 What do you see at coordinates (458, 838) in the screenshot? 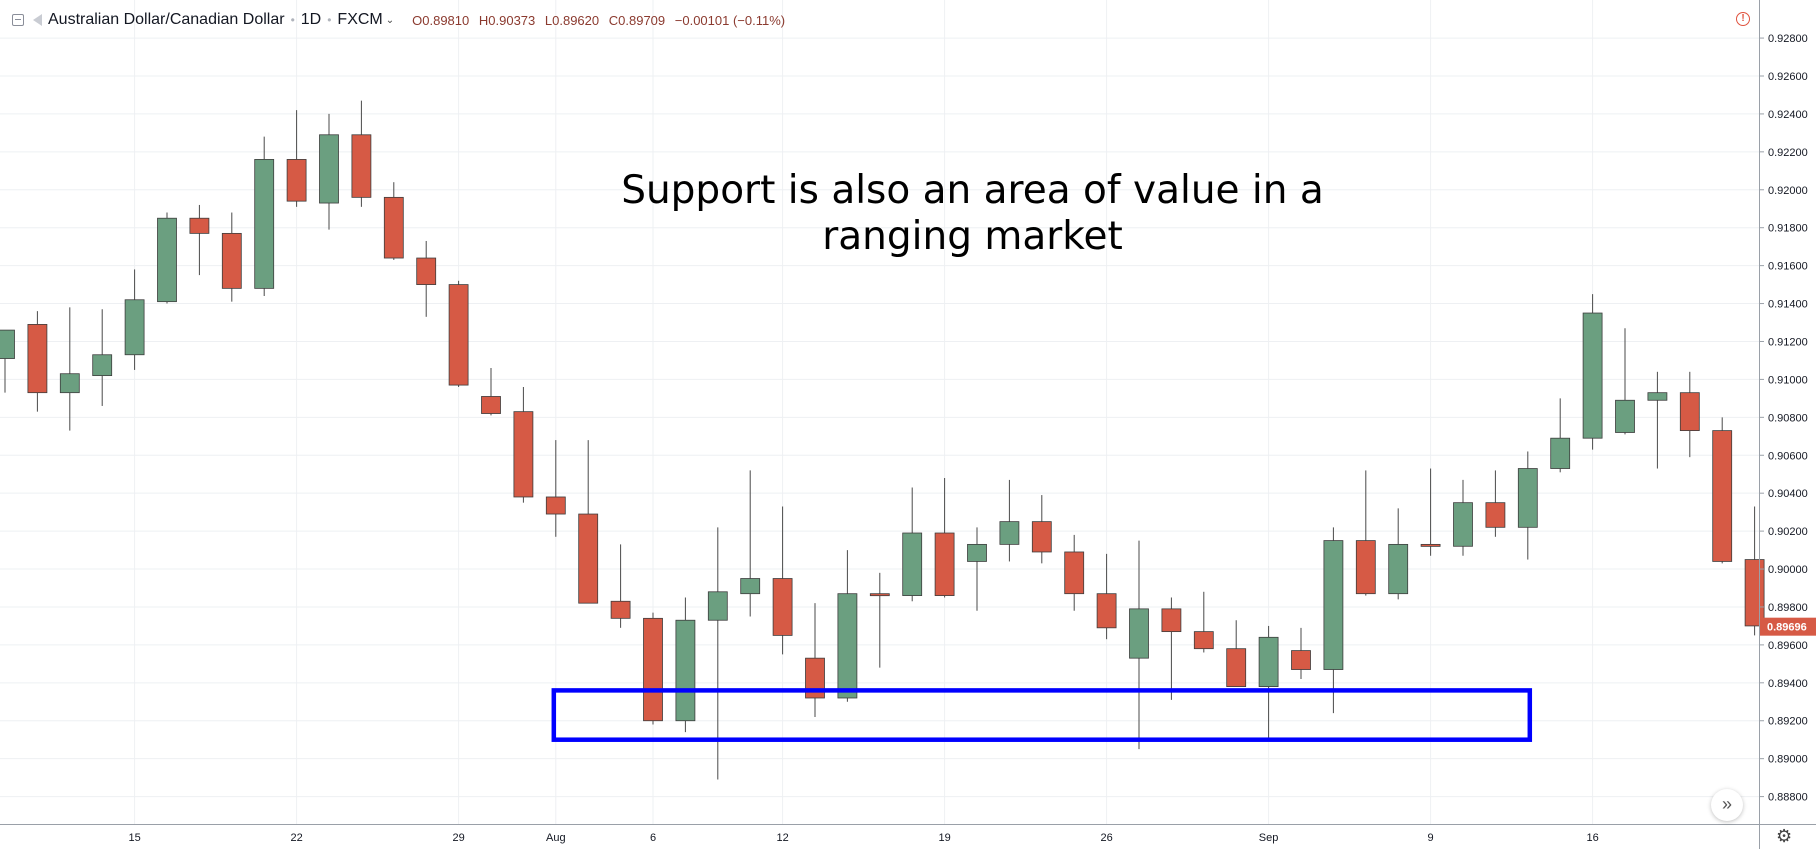
I see `x-tick-label: 29` at bounding box center [458, 838].